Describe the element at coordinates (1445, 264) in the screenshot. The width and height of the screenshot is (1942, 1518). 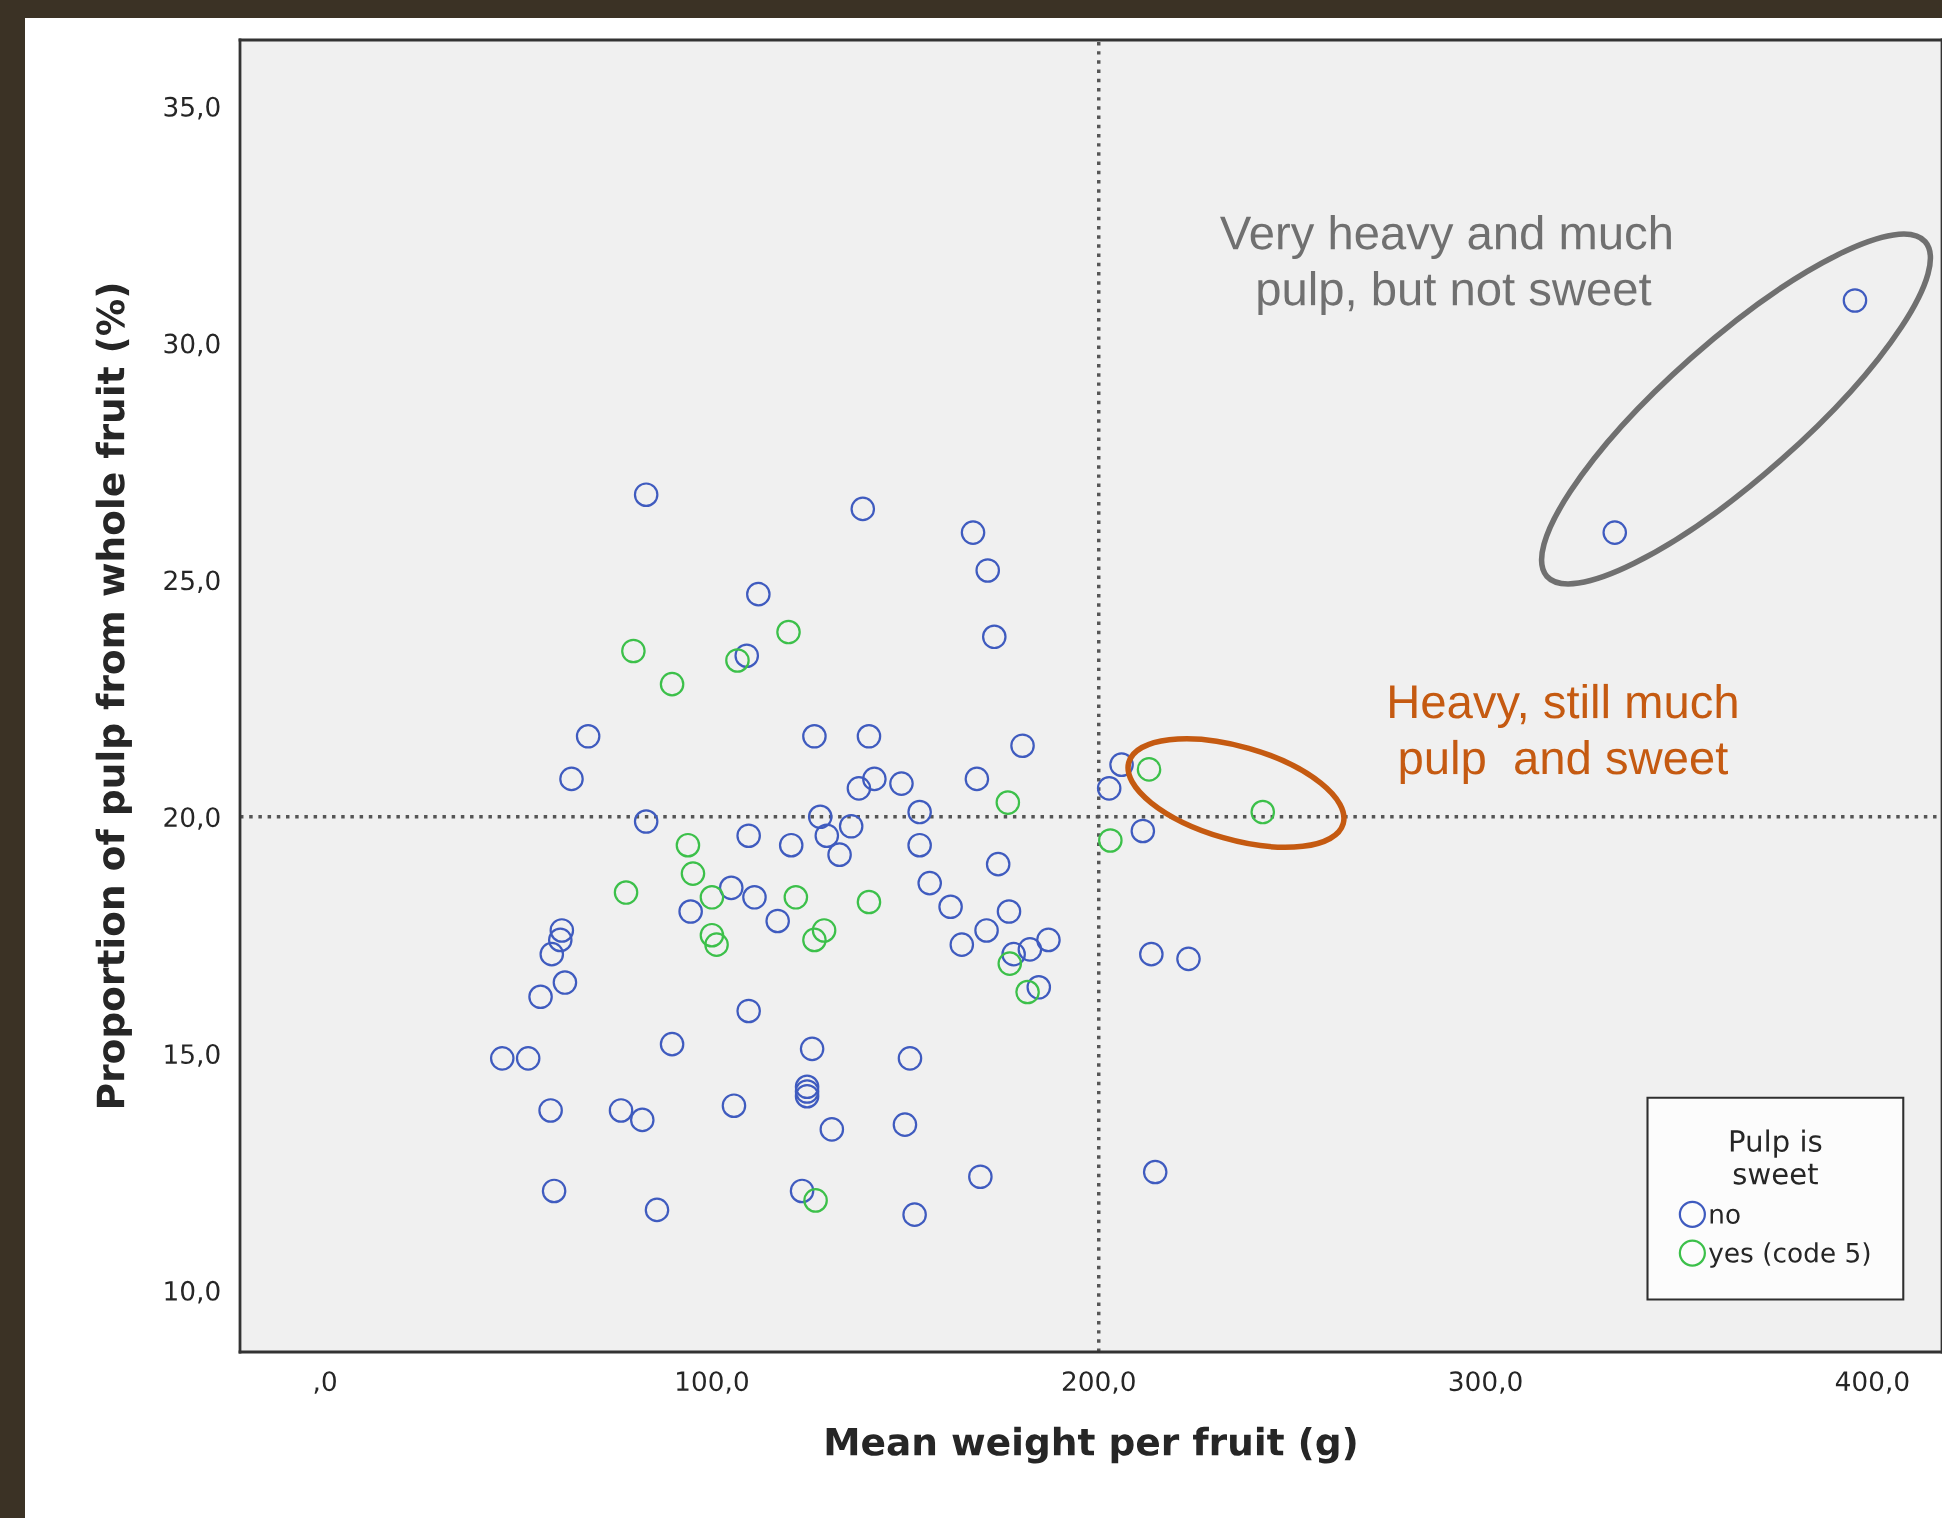
I see `annotation: Very heavy and much pulp, but not sweet` at that location.